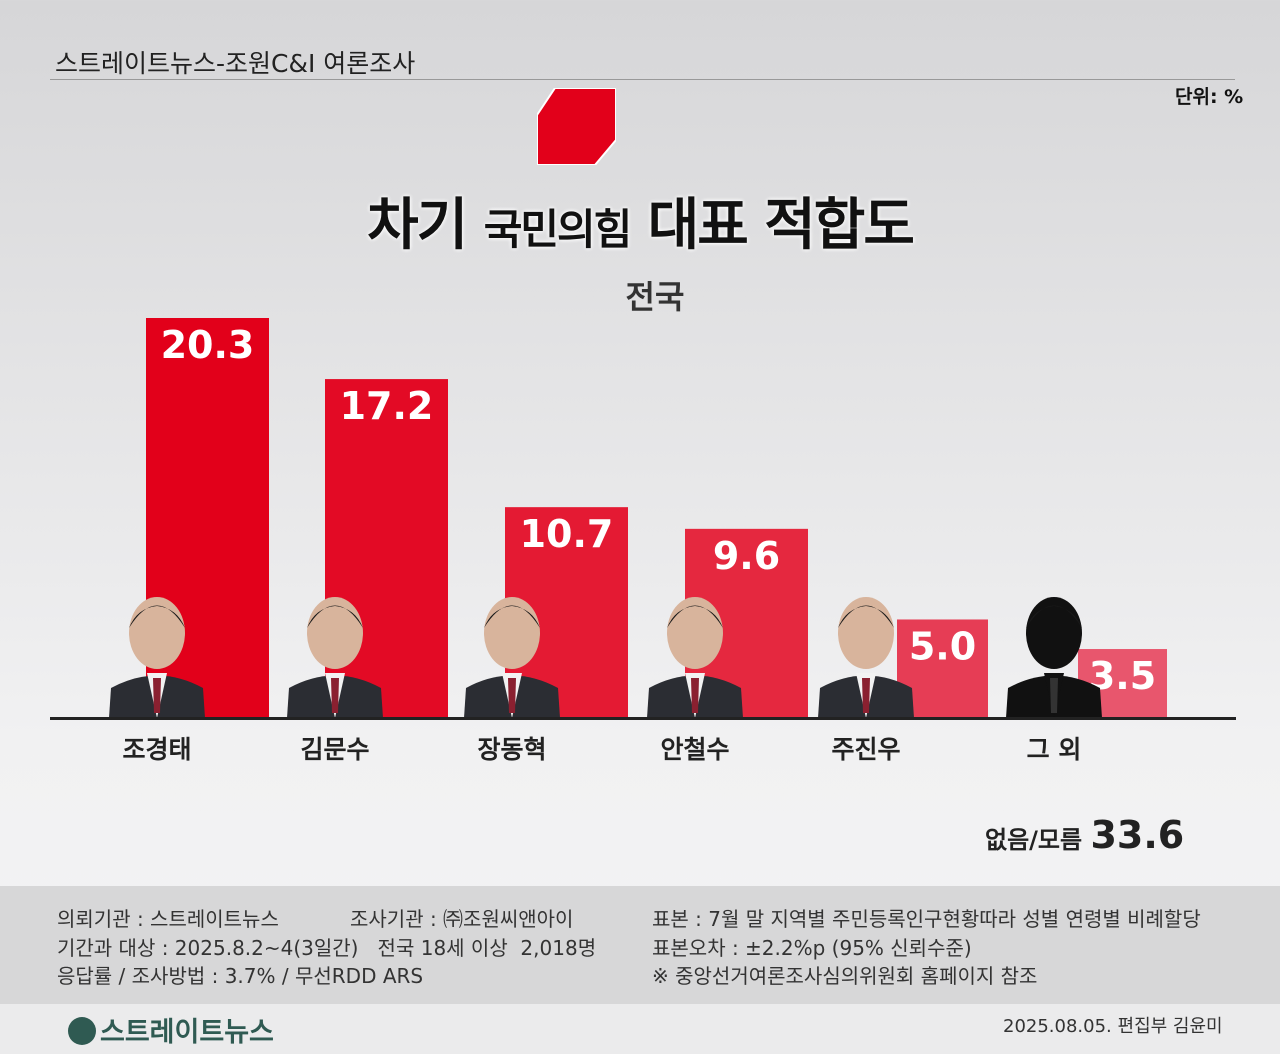  Describe the element at coordinates (558, 229) in the screenshot. I see `title-party: 국민의힘` at that location.